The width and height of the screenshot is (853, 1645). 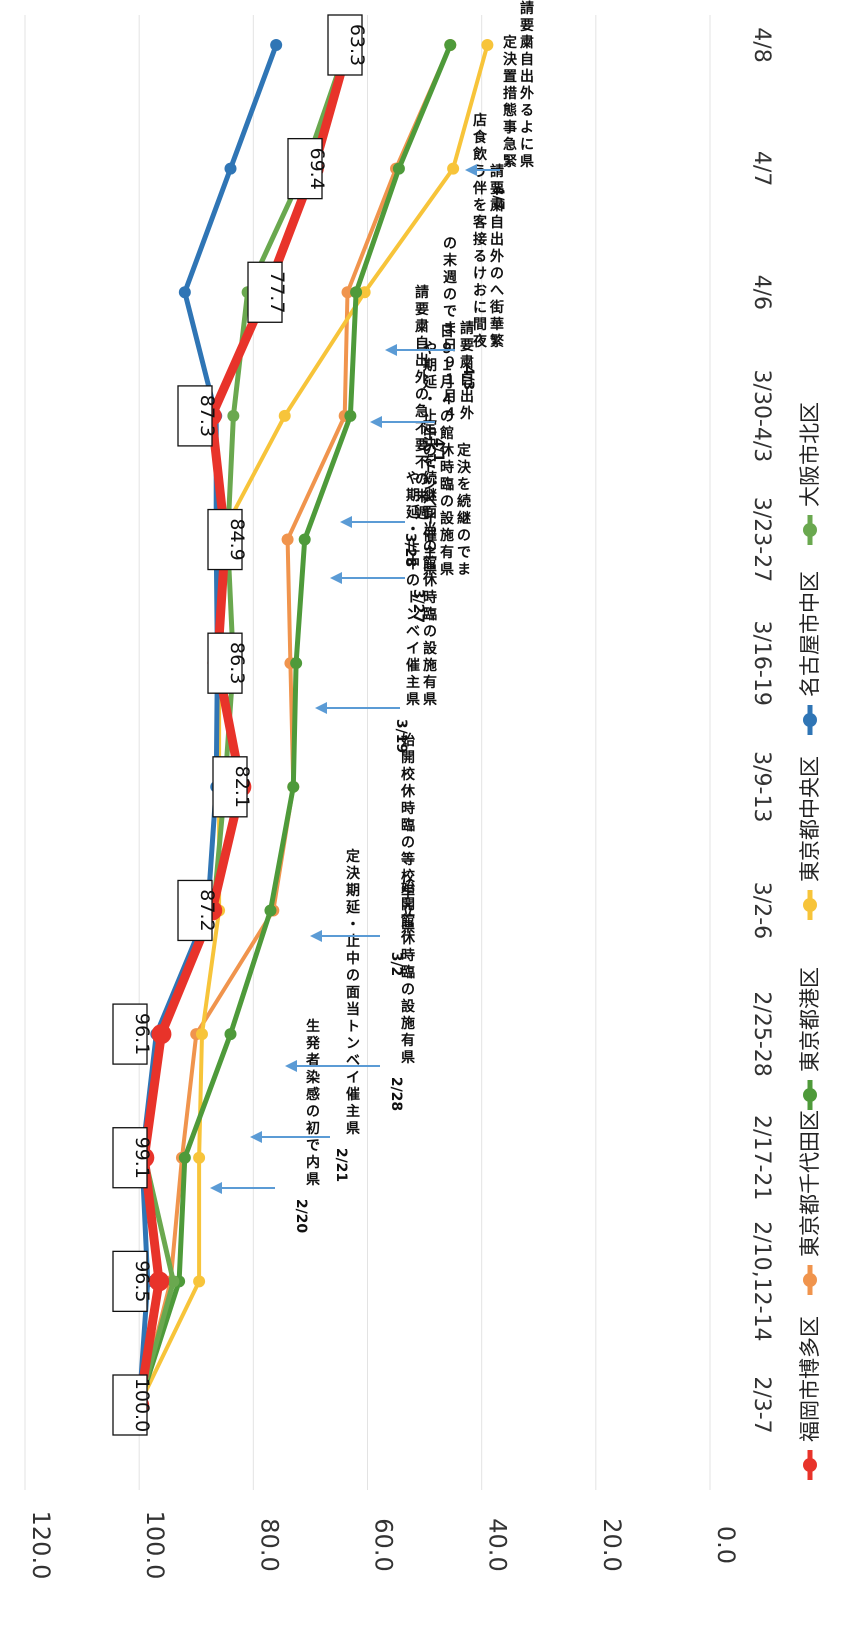 What do you see at coordinates (422, 403) in the screenshot?
I see `event-text: 週末の不要不急の外出自粛要請` at bounding box center [422, 403].